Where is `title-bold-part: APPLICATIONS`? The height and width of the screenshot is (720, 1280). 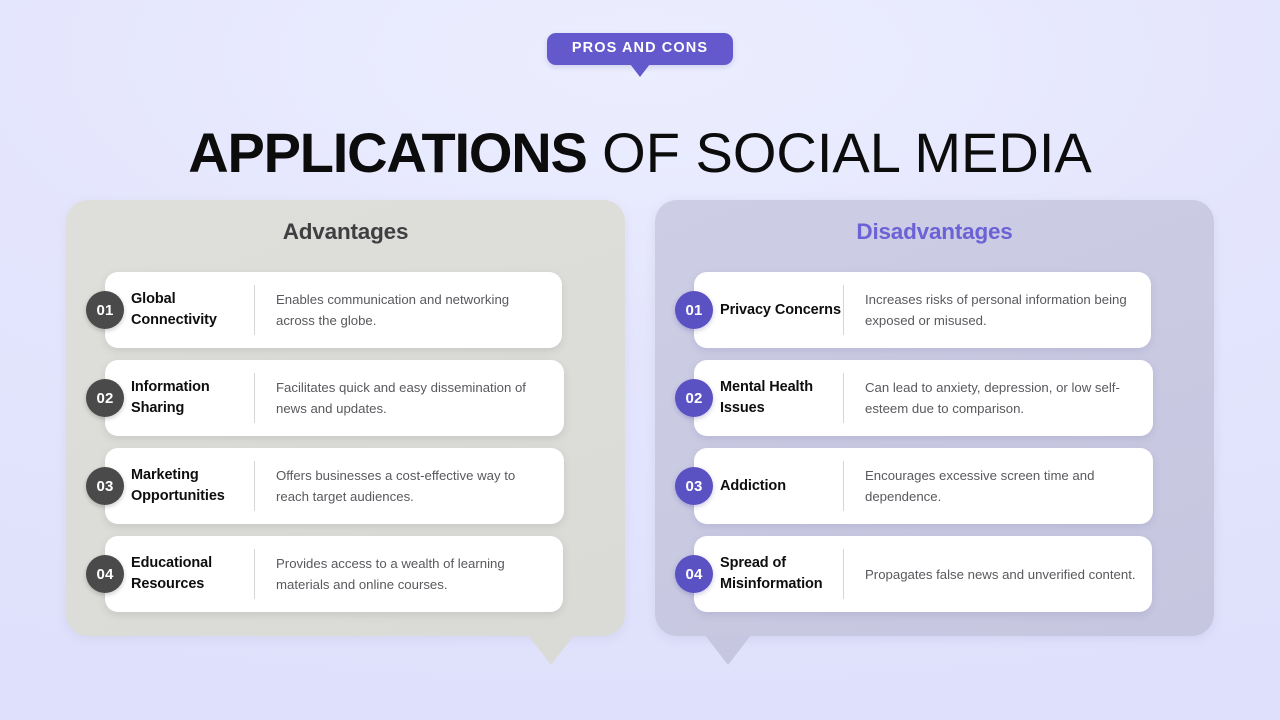 title-bold-part: APPLICATIONS is located at coordinates (388, 152).